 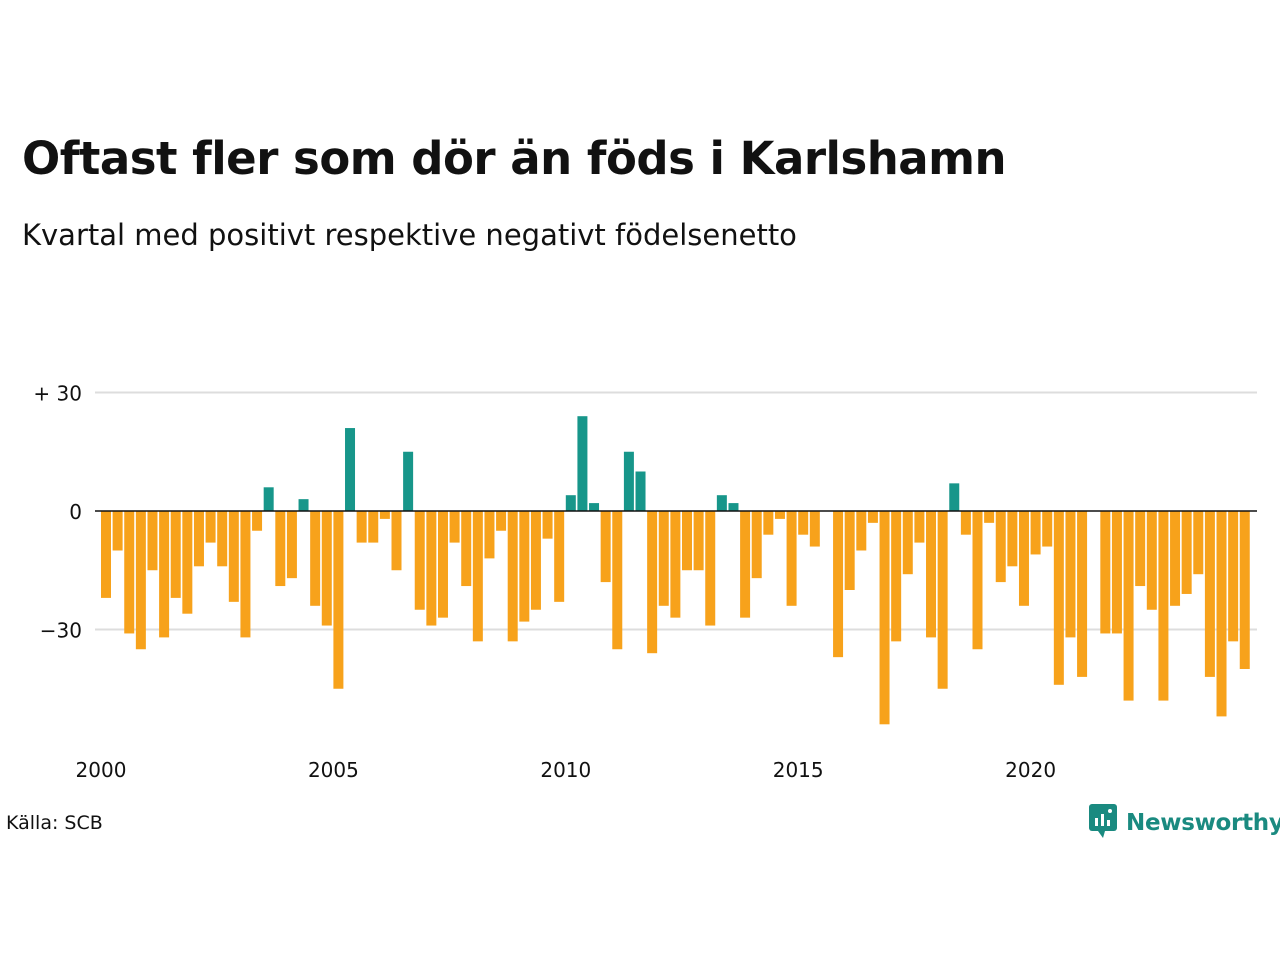 I want to click on chart-title: Oftast fler som dör än föds i Karlshamn, so click(x=514, y=158).